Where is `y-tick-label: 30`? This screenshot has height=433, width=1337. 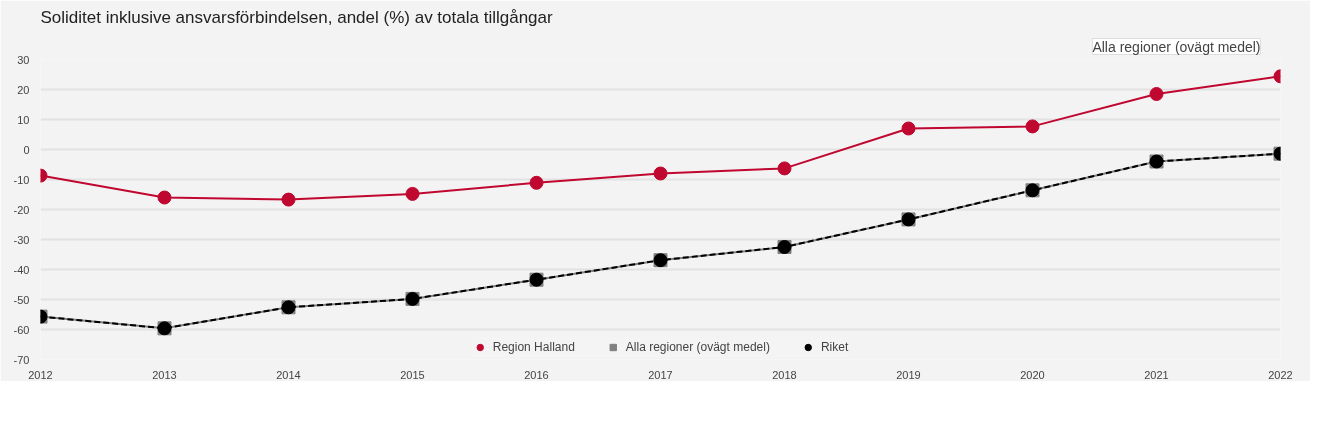
y-tick-label: 30 is located at coordinates (23, 59).